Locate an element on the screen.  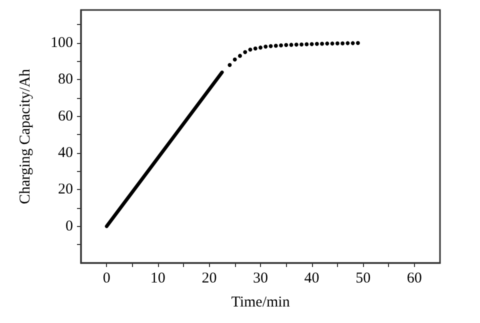
x-axis-title: Time/min is located at coordinates (260, 302).